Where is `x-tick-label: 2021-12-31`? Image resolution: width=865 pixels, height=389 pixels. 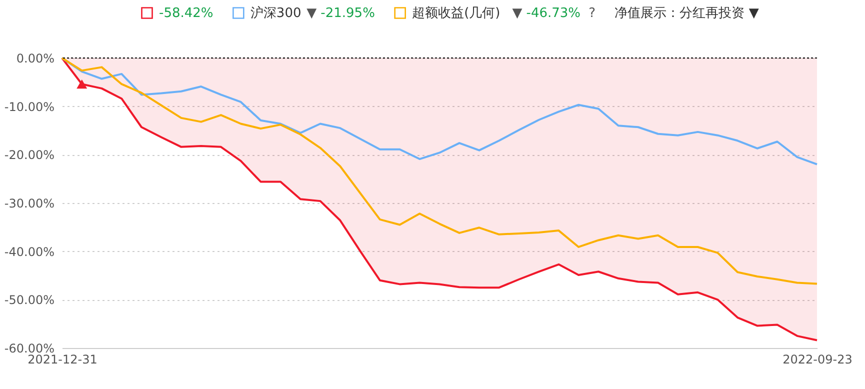 x-tick-label: 2021-12-31 is located at coordinates (63, 359).